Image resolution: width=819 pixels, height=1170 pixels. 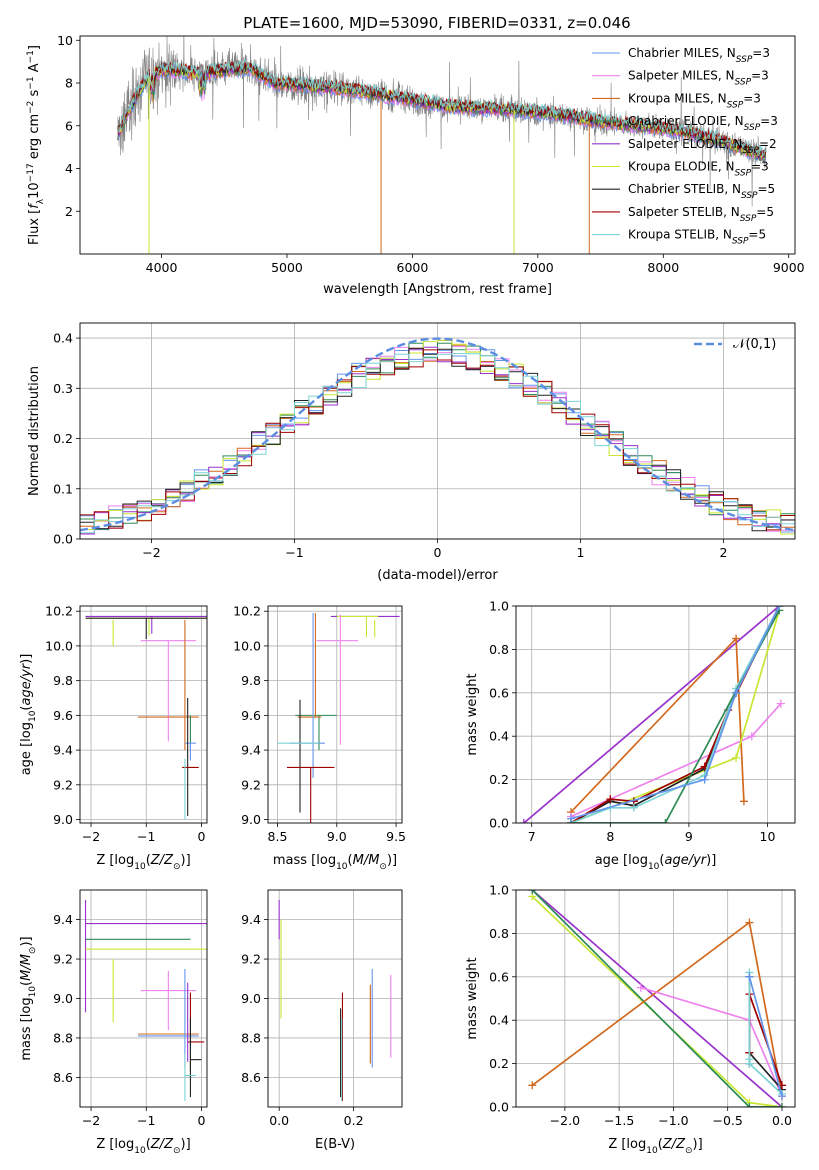 What do you see at coordinates (287, 267) in the screenshot?
I see `x-tick-label: 5000` at bounding box center [287, 267].